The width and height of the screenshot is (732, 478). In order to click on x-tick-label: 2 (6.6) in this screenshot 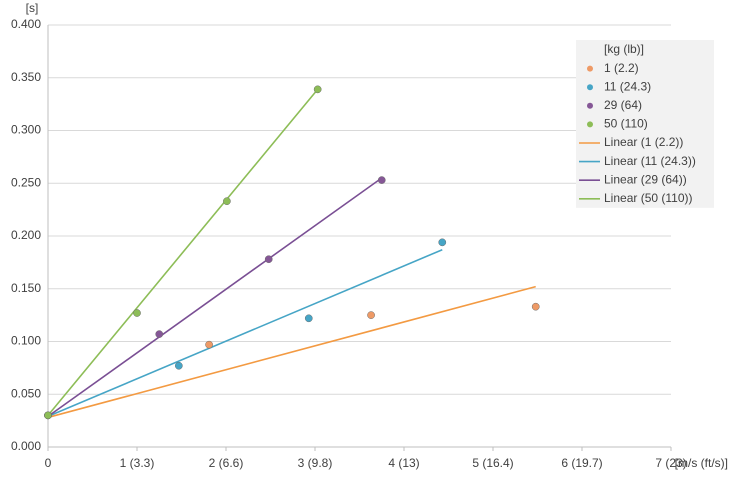, I will do `click(226, 463)`.